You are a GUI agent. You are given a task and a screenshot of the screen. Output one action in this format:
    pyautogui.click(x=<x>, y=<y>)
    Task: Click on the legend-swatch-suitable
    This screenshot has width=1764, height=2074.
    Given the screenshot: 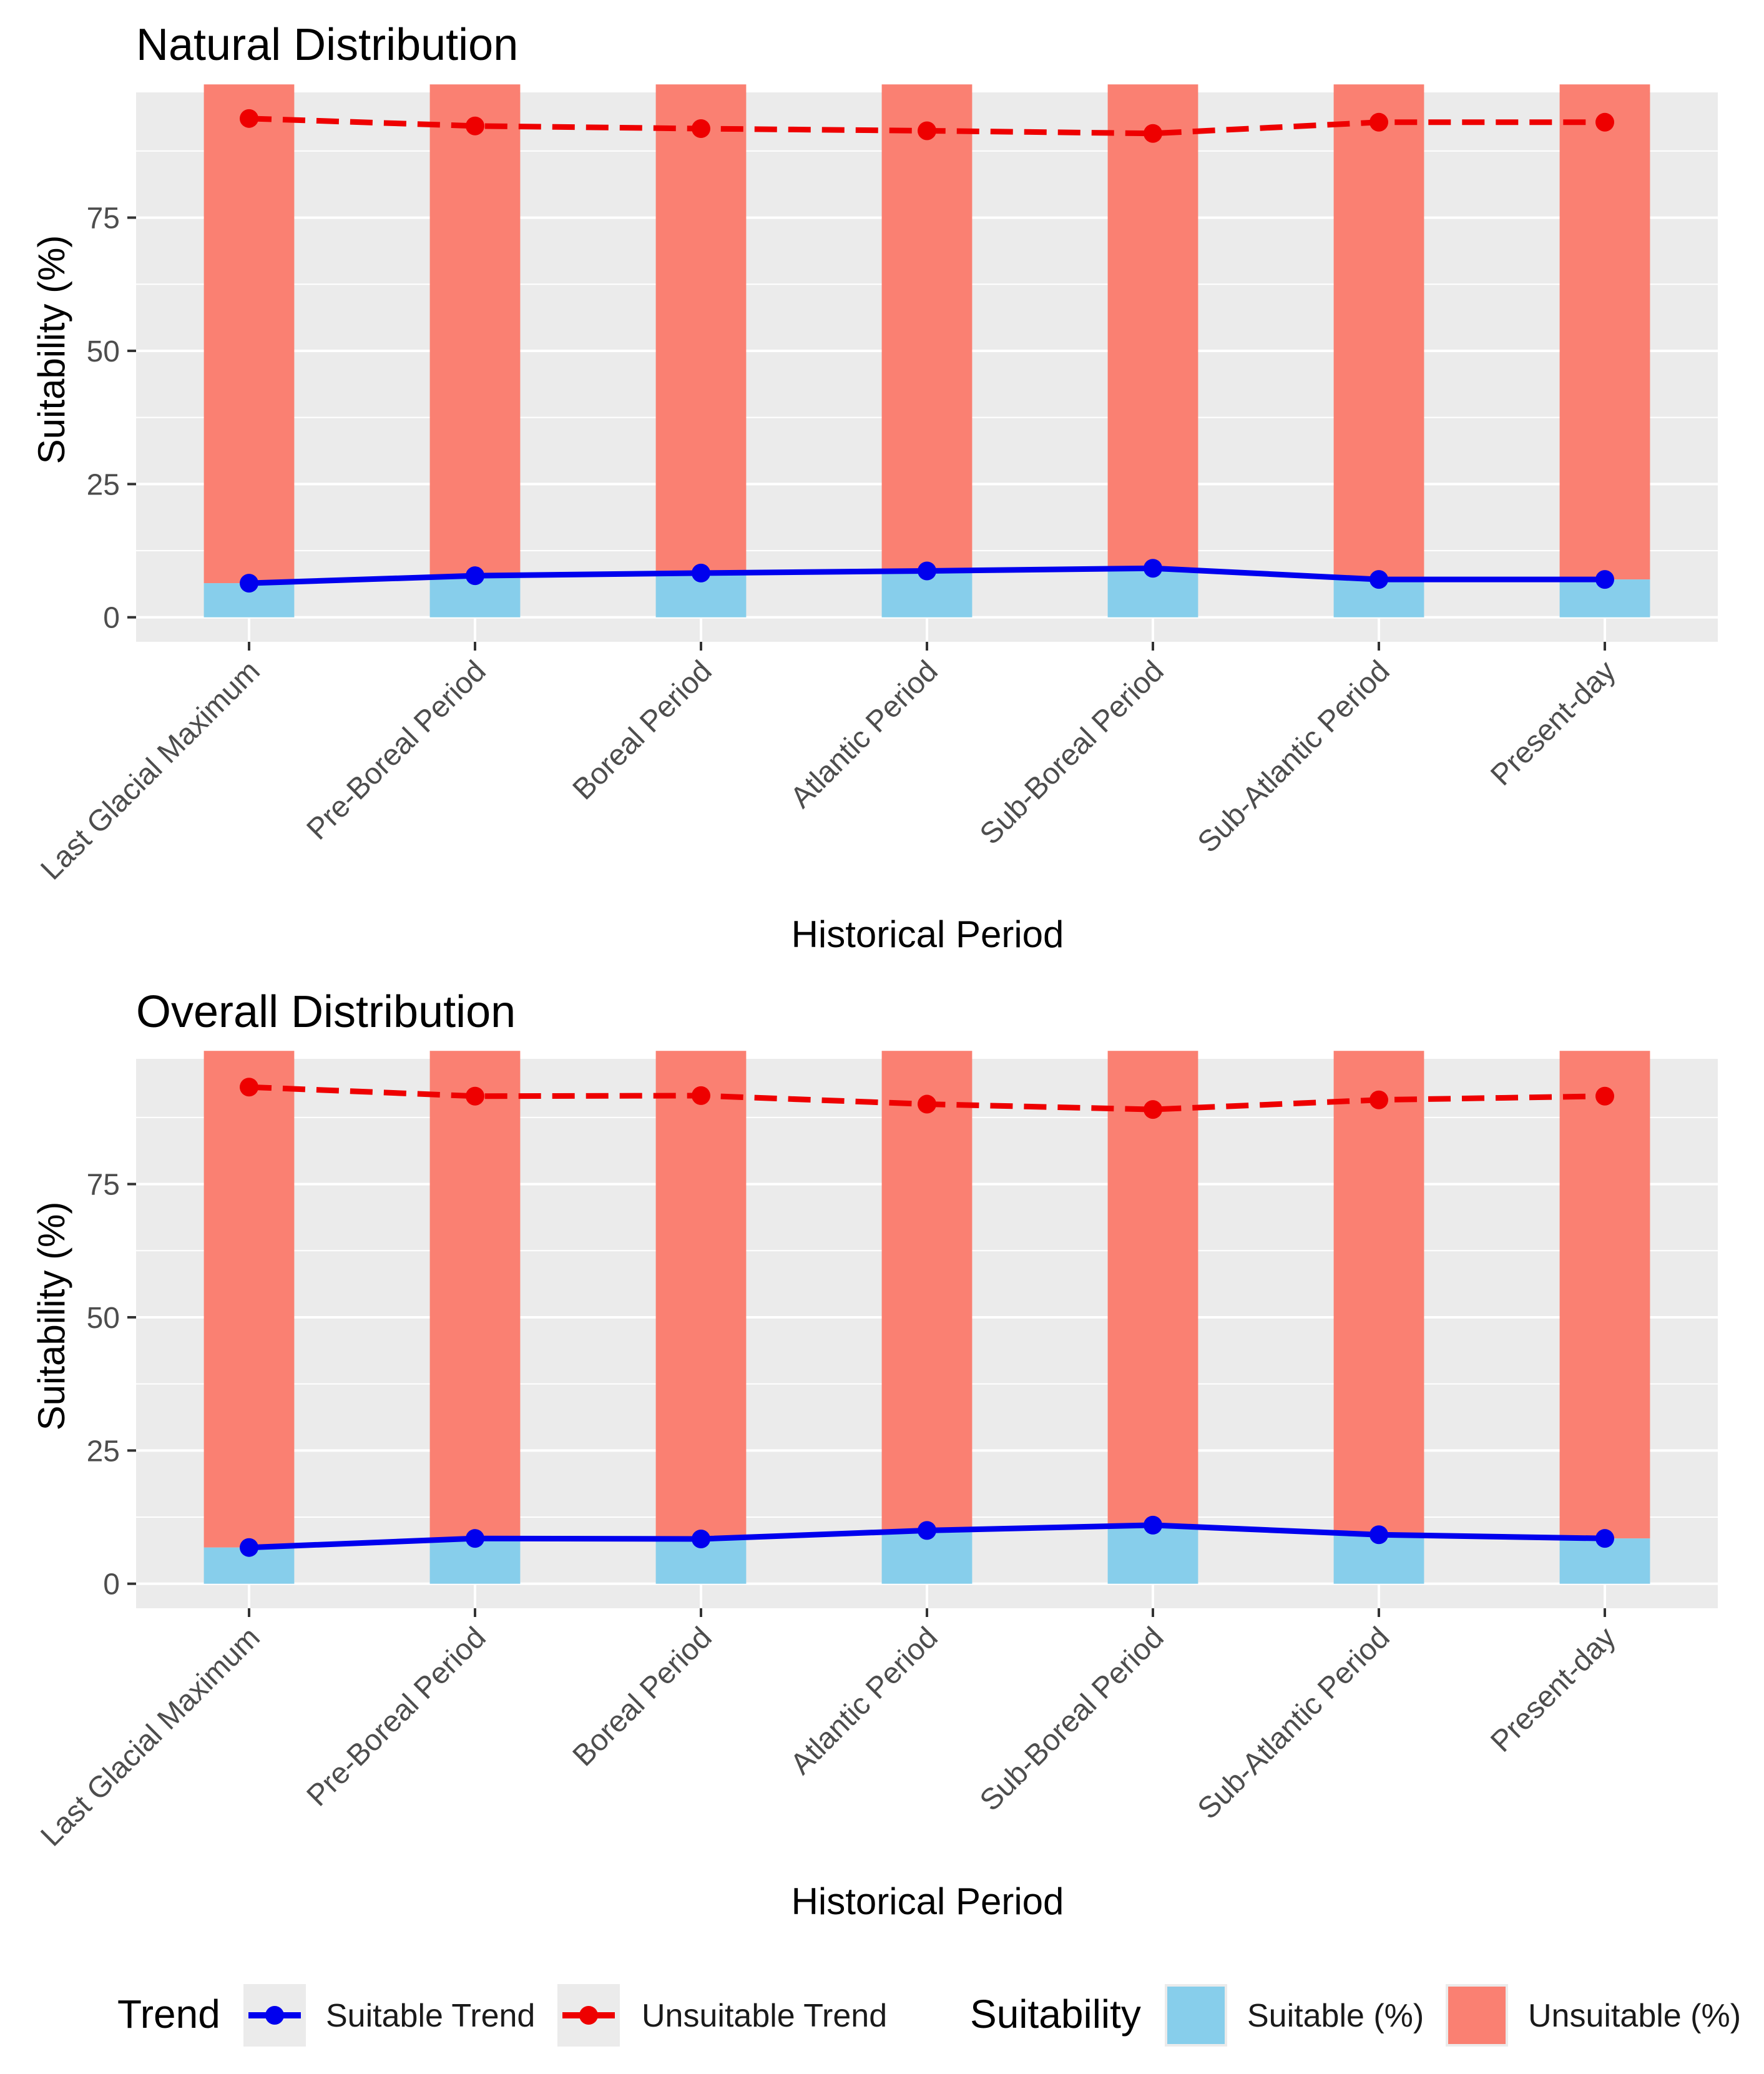 What is the action you would take?
    pyautogui.click(x=1196, y=2015)
    